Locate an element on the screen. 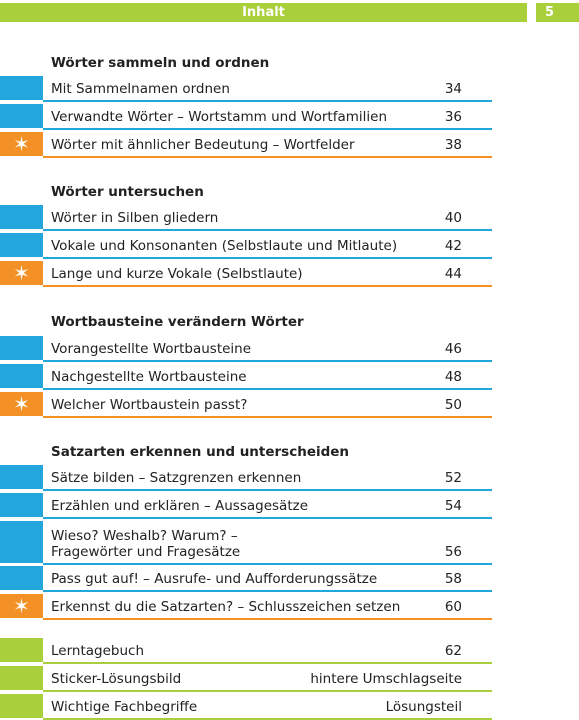 The image size is (579, 720). entry-page: 36 is located at coordinates (453, 117).